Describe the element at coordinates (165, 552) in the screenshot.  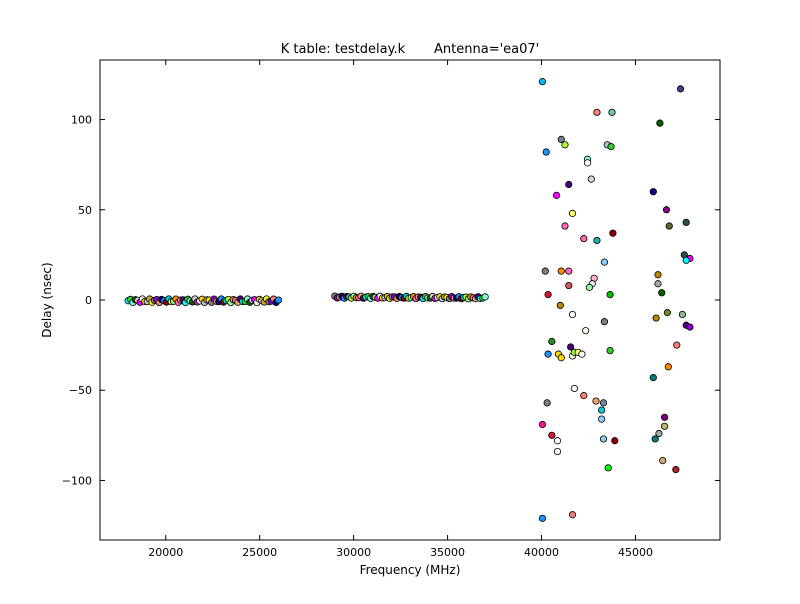
I see `x-tick-label: 20000` at that location.